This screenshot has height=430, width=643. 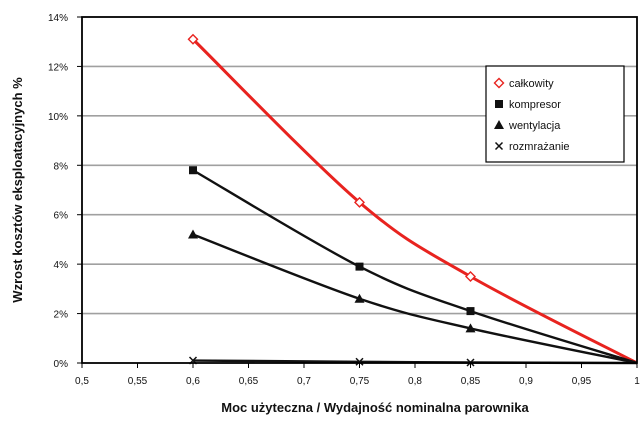 What do you see at coordinates (471, 381) in the screenshot?
I see `x-tick-label: 0,85` at bounding box center [471, 381].